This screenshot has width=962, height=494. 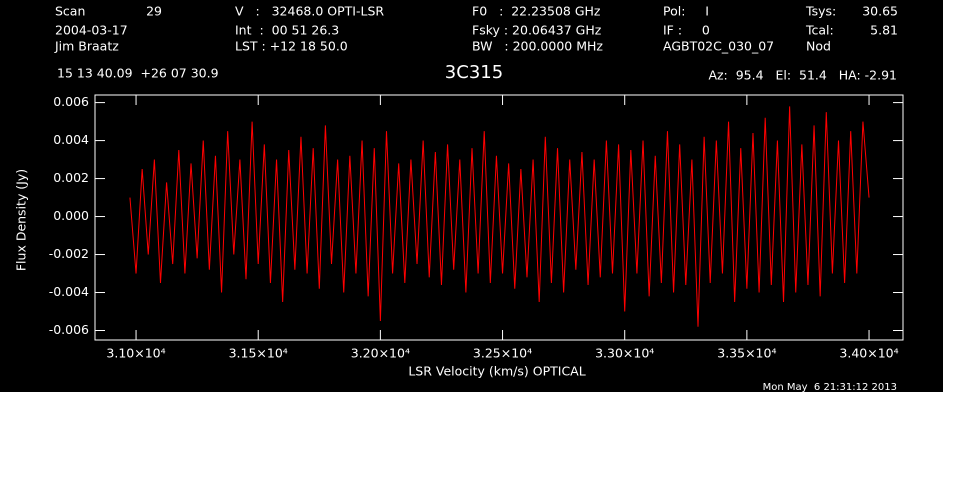 What do you see at coordinates (135, 353) in the screenshot?
I see `x-tick-label: 3.10×10⁴` at bounding box center [135, 353].